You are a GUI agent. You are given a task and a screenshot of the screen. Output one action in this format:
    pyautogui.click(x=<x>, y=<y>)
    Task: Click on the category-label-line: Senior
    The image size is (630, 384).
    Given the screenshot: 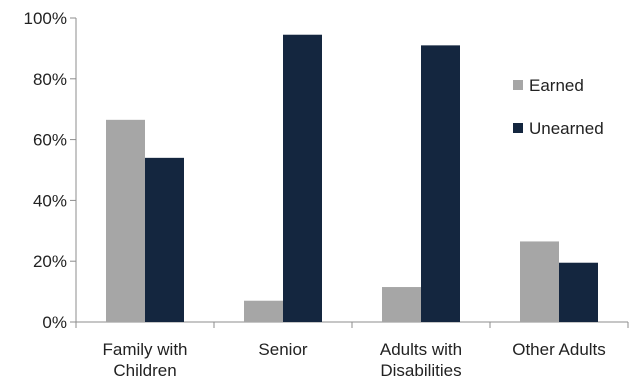 What is the action you would take?
    pyautogui.click(x=282, y=349)
    